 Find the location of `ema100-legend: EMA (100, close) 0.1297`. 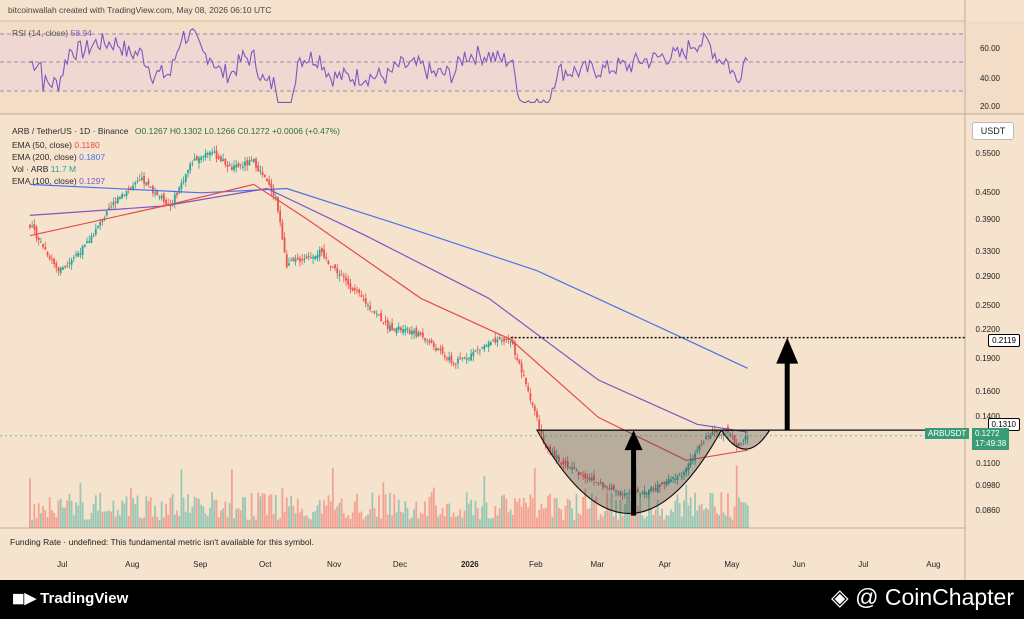

ema100-legend: EMA (100, close) 0.1297 is located at coordinates (58, 181).